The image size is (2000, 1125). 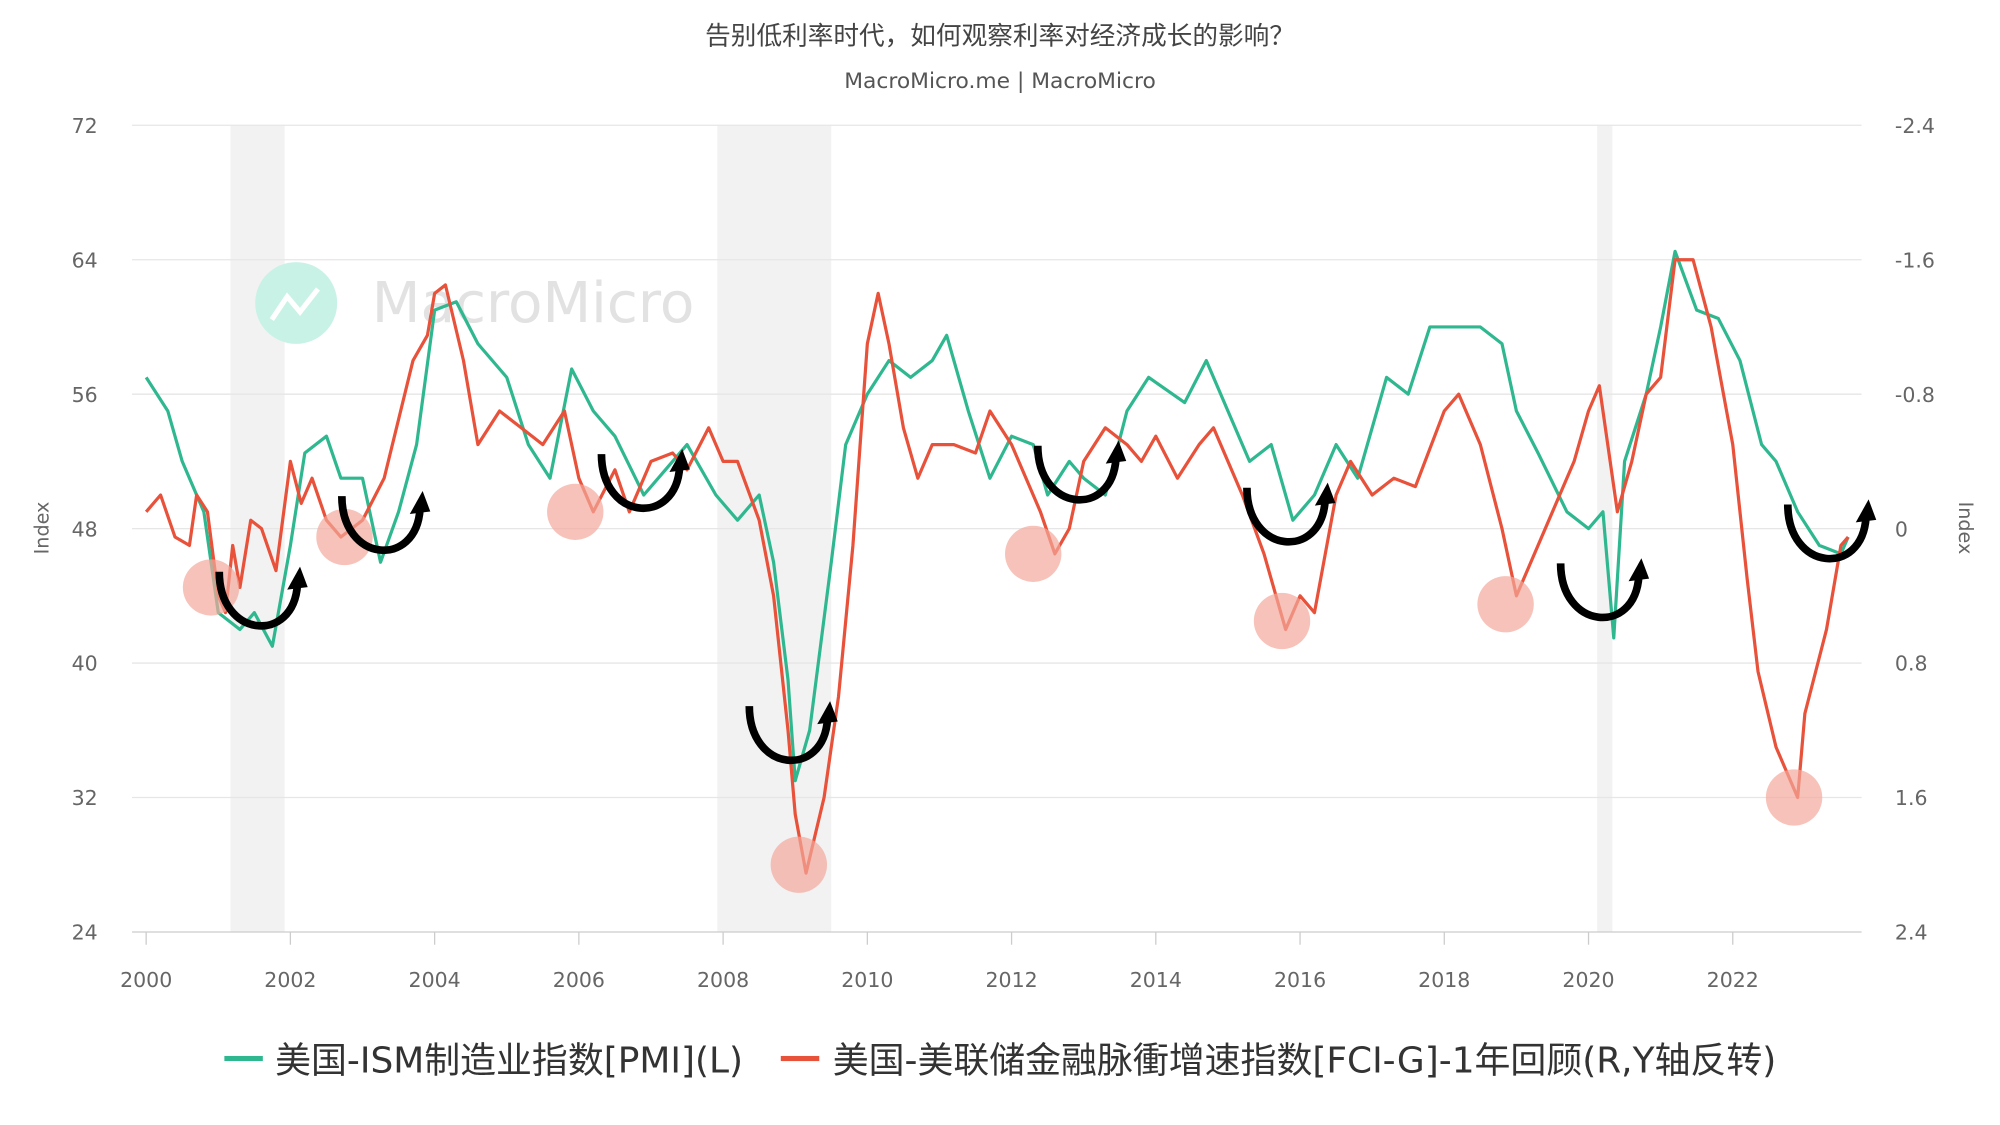 What do you see at coordinates (867, 980) in the screenshot?
I see `x-tick: 2010` at bounding box center [867, 980].